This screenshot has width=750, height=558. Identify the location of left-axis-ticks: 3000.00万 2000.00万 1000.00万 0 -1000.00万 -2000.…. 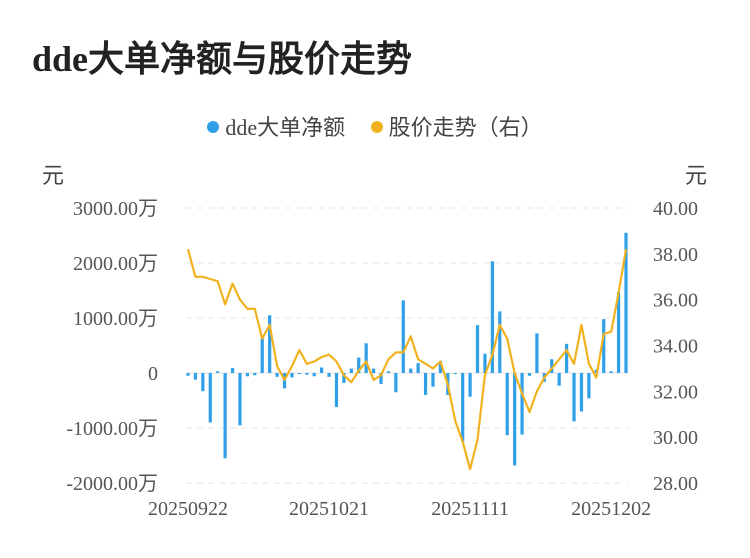
(112, 346).